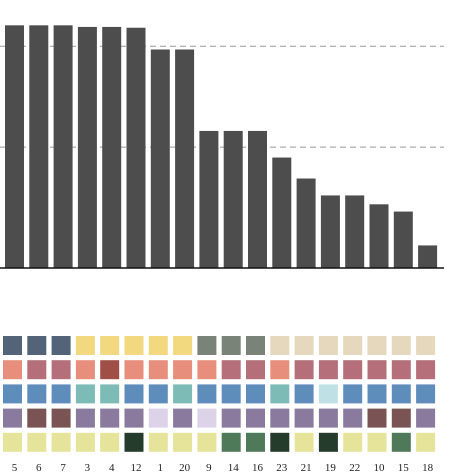 The height and width of the screenshot is (474, 474). Describe the element at coordinates (85, 418) in the screenshot. I see `swatch-r4-c4` at that location.